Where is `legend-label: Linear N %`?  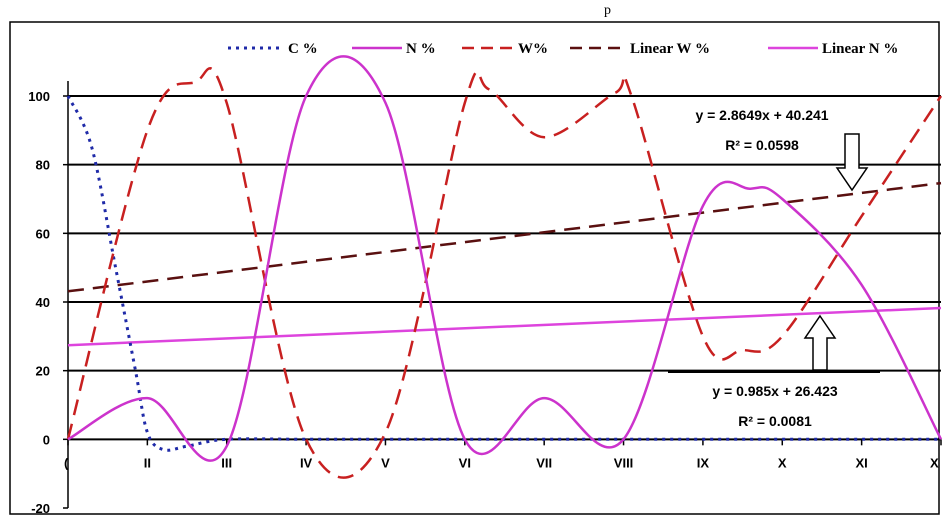
legend-label: Linear N % is located at coordinates (860, 49).